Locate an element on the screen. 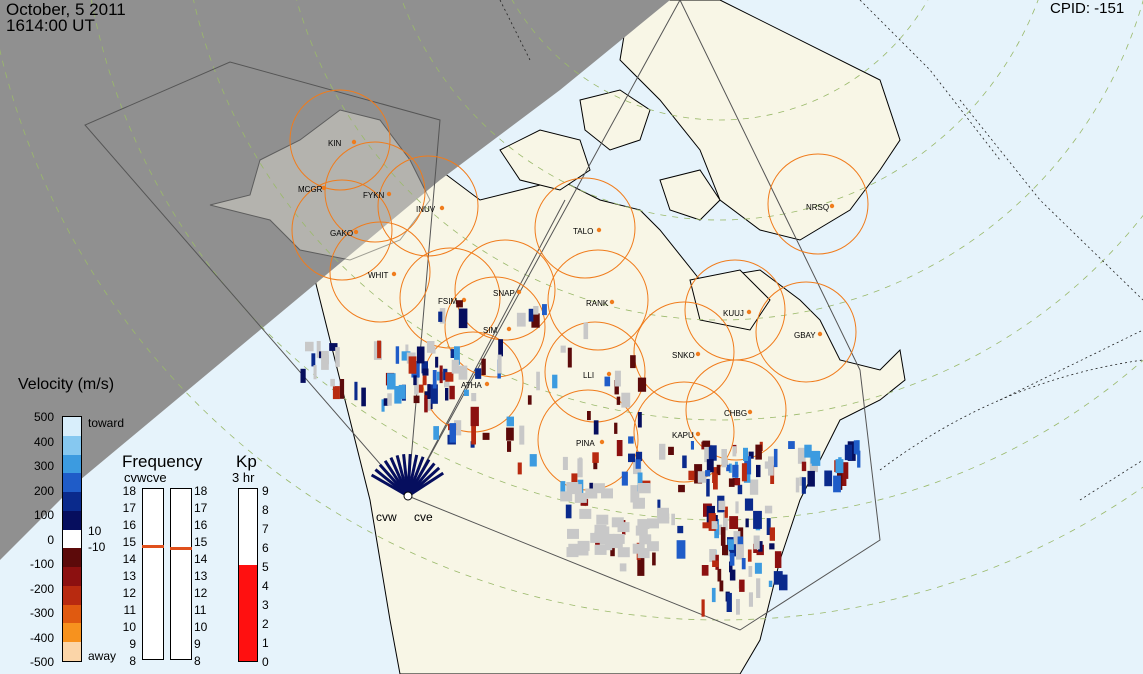  frequency-tick: 18 is located at coordinates (129, 491).